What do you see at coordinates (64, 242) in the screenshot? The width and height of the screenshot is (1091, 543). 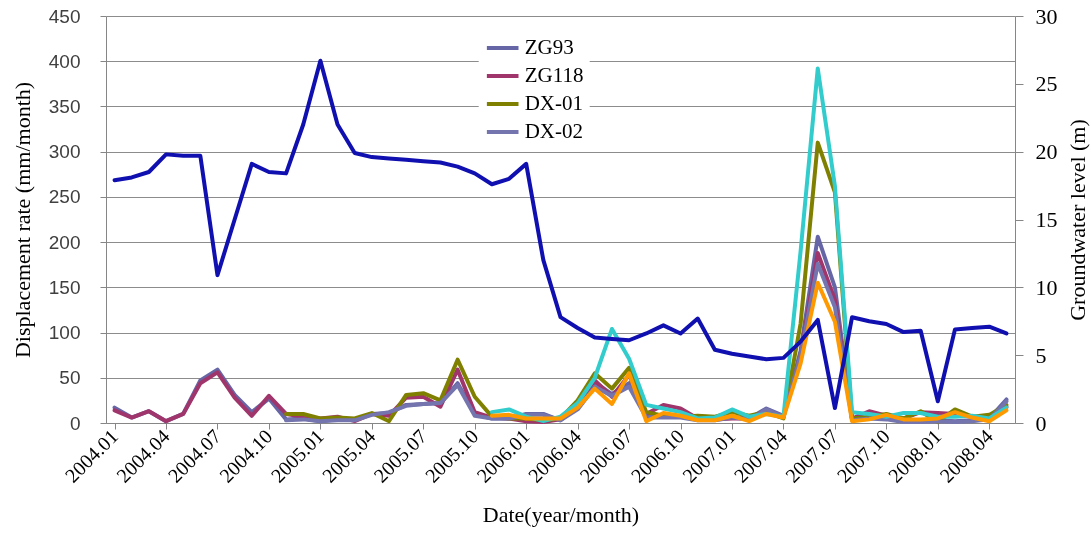 I see `y-tick-label: 200` at bounding box center [64, 242].